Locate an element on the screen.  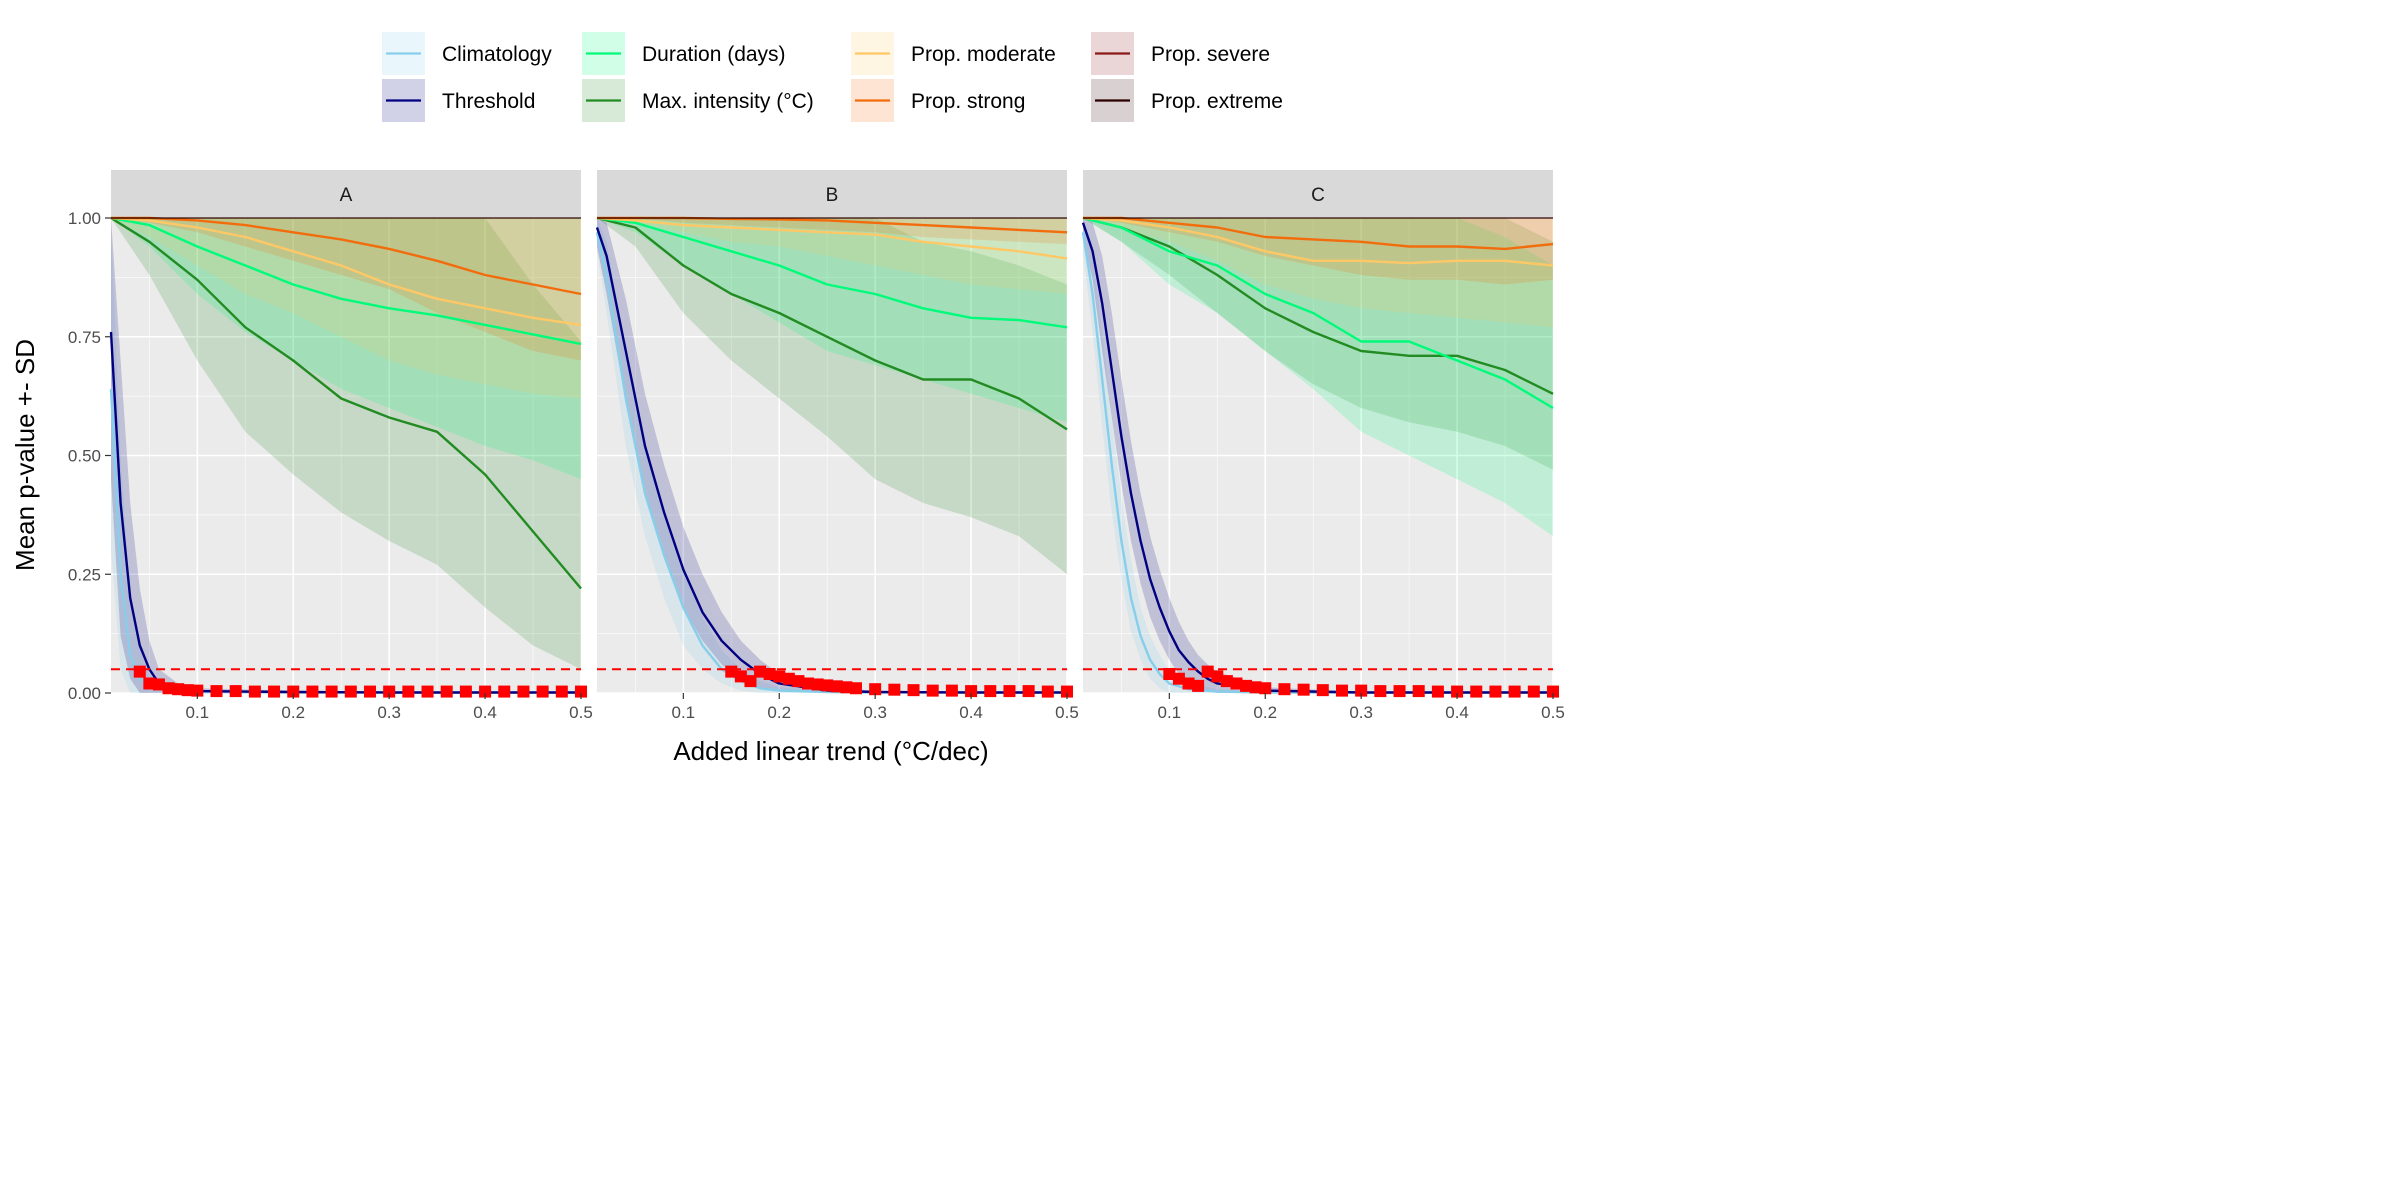
panel-strip is located at coordinates (832, 194).